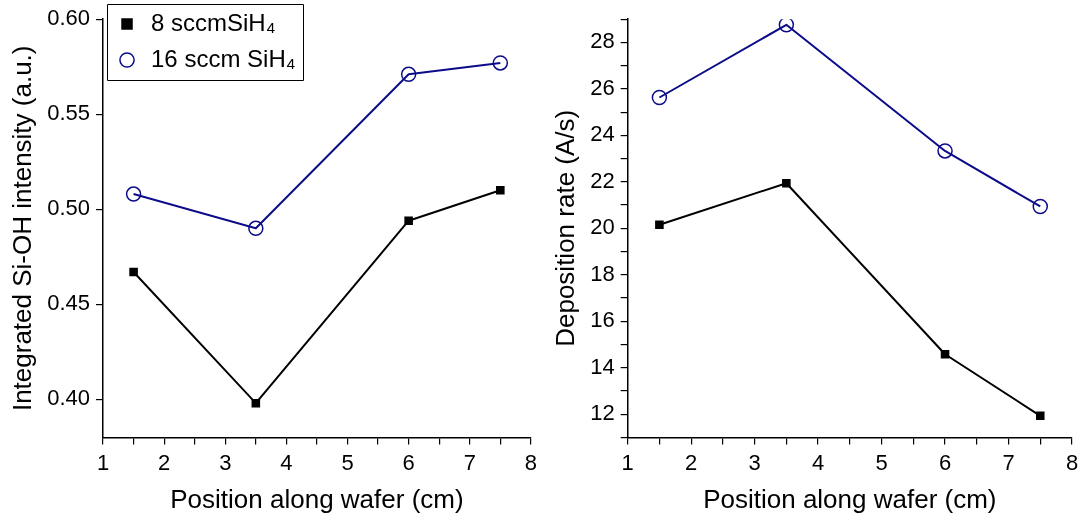 This screenshot has width=1087, height=522. What do you see at coordinates (21, 228) in the screenshot?
I see `y-axis-title: Integrated Si-OH intensity (a.u.)` at bounding box center [21, 228].